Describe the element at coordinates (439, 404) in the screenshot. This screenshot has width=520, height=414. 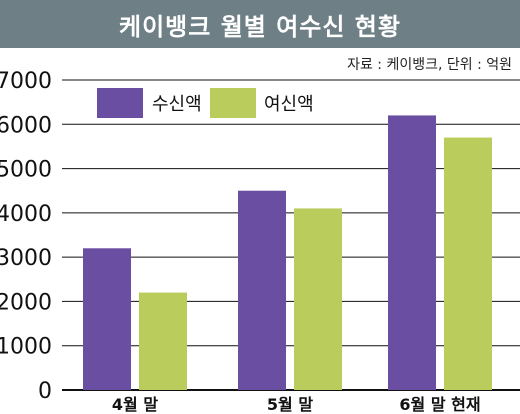
I see `x-tick-label: 6월 말 현재` at that location.